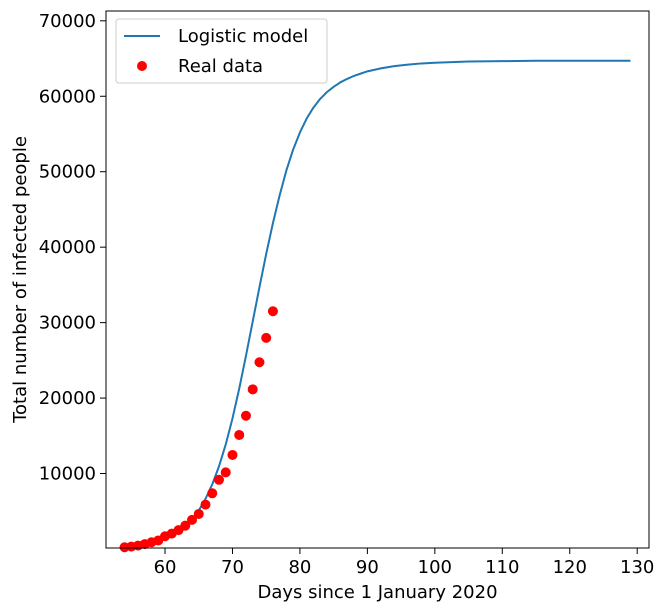 The height and width of the screenshot is (612, 658). I want to click on y-axis-label: Total number of infected people, so click(20, 280).